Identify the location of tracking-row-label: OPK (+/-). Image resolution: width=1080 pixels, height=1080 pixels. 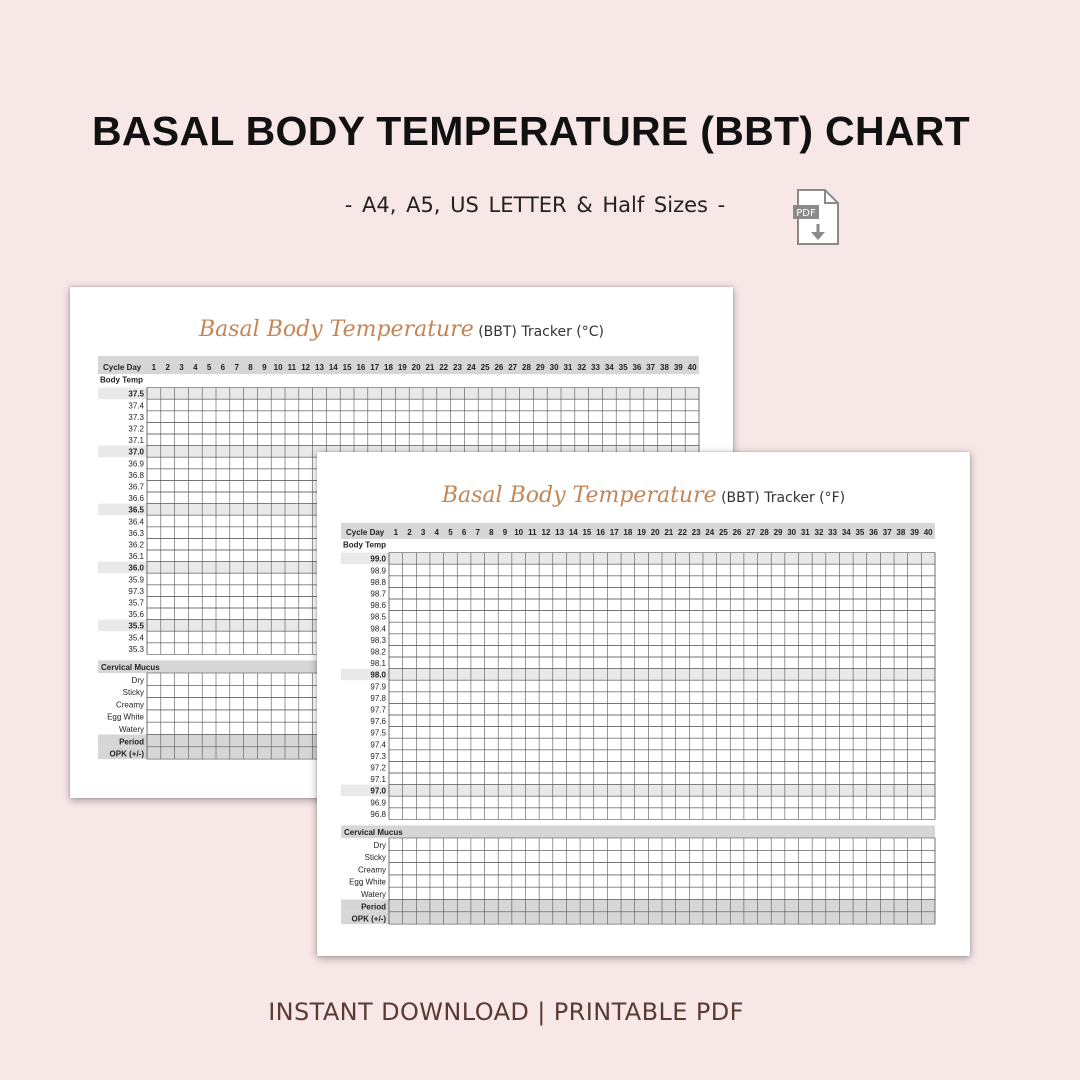
(369, 919).